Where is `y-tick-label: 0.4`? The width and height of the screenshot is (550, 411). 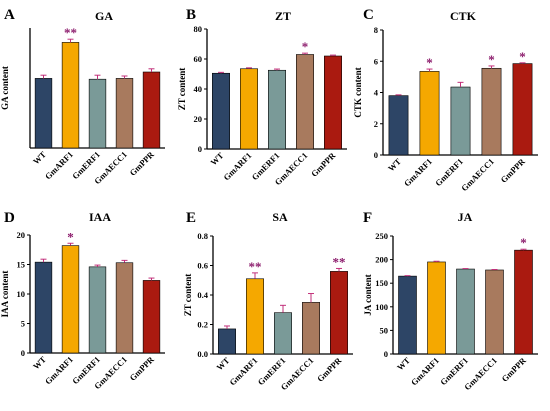 y-tick-label: 0.4 is located at coordinates (202, 295).